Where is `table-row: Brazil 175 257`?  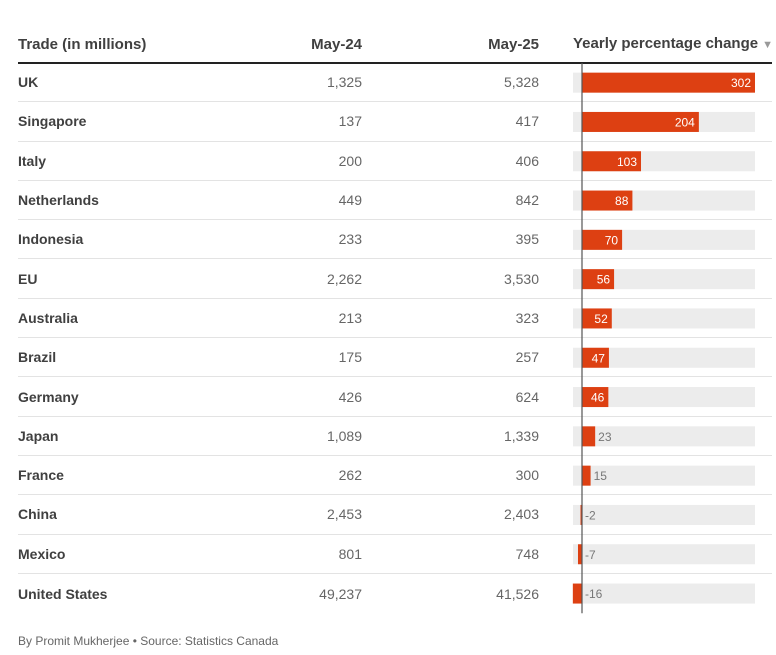 table-row: Brazil 175 257 is located at coordinates (395, 358).